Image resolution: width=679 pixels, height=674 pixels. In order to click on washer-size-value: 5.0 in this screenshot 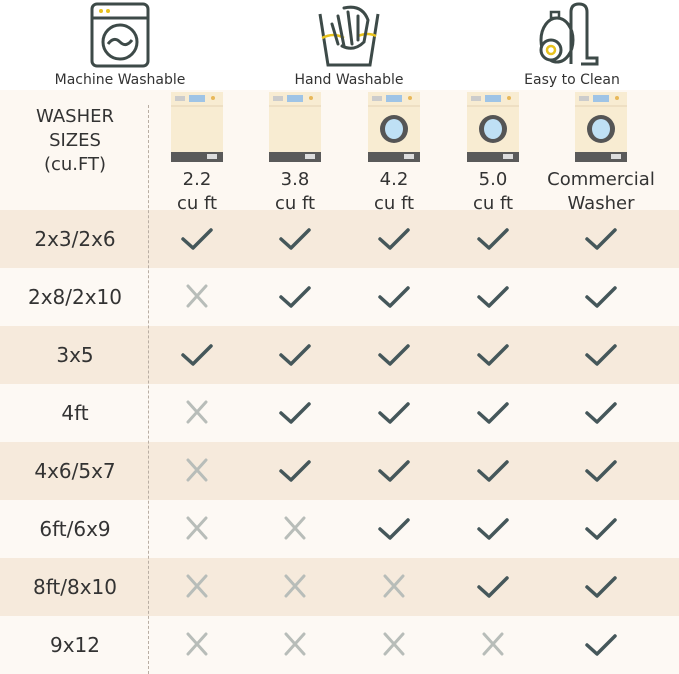, I will do `click(493, 179)`.